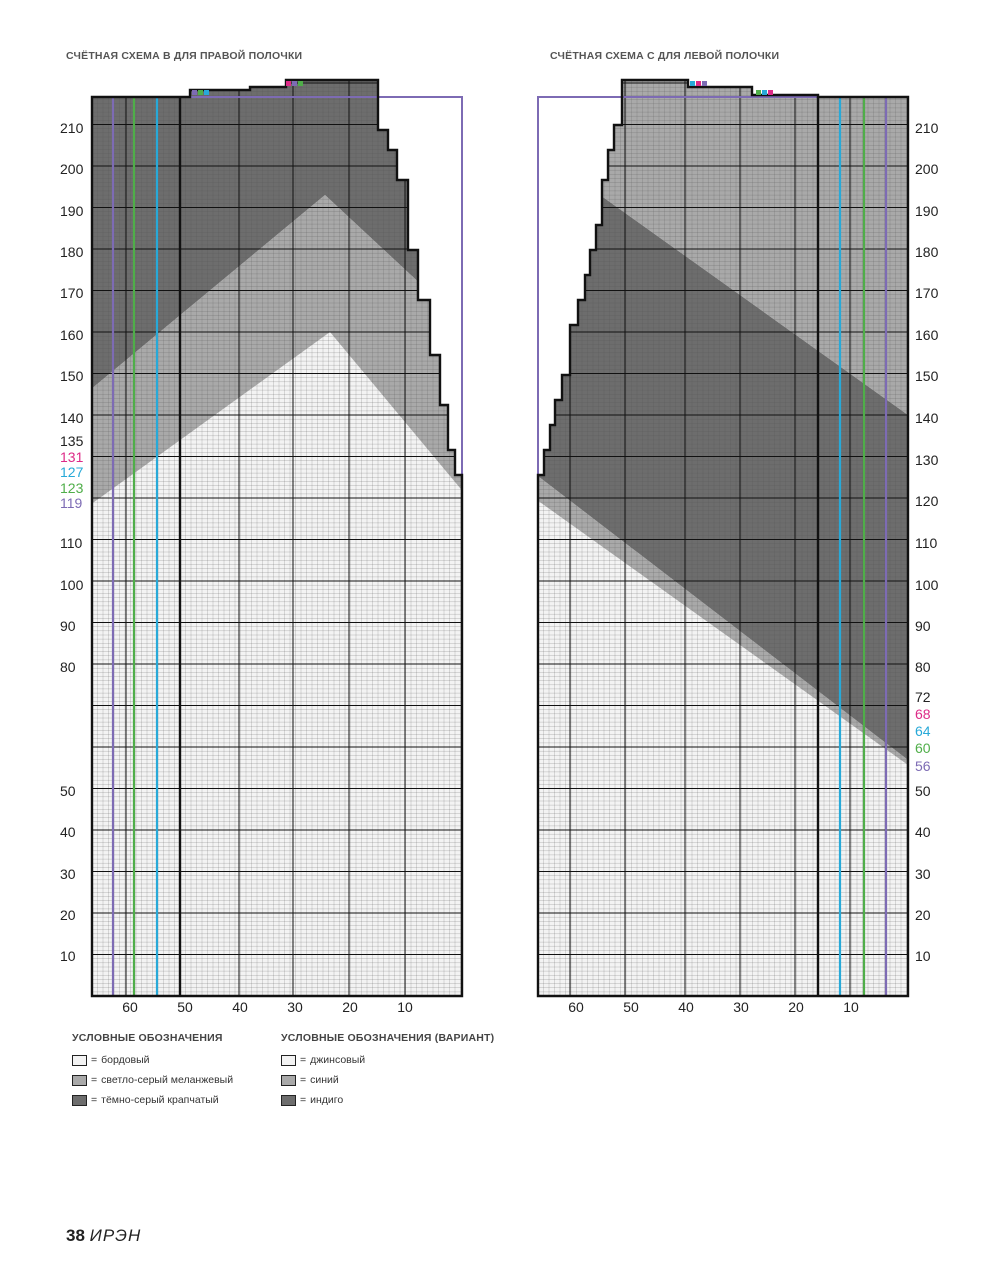  What do you see at coordinates (79, 1060) in the screenshot?
I see `swatch-light` at bounding box center [79, 1060].